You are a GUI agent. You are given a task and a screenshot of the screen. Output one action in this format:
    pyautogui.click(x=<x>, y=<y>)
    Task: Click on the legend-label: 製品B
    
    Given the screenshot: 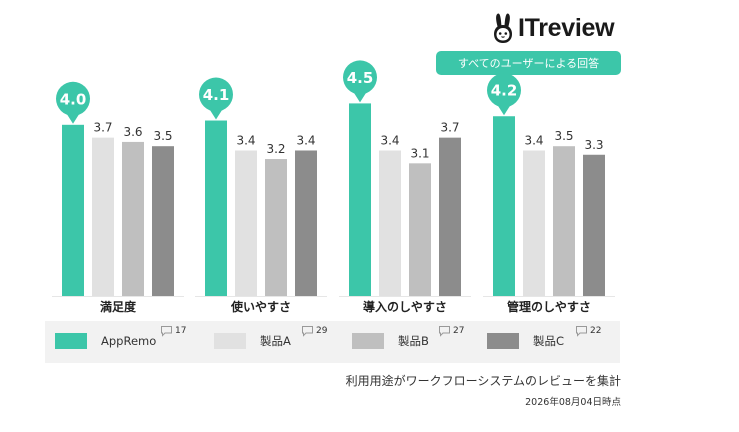 What is the action you would take?
    pyautogui.click(x=413, y=341)
    